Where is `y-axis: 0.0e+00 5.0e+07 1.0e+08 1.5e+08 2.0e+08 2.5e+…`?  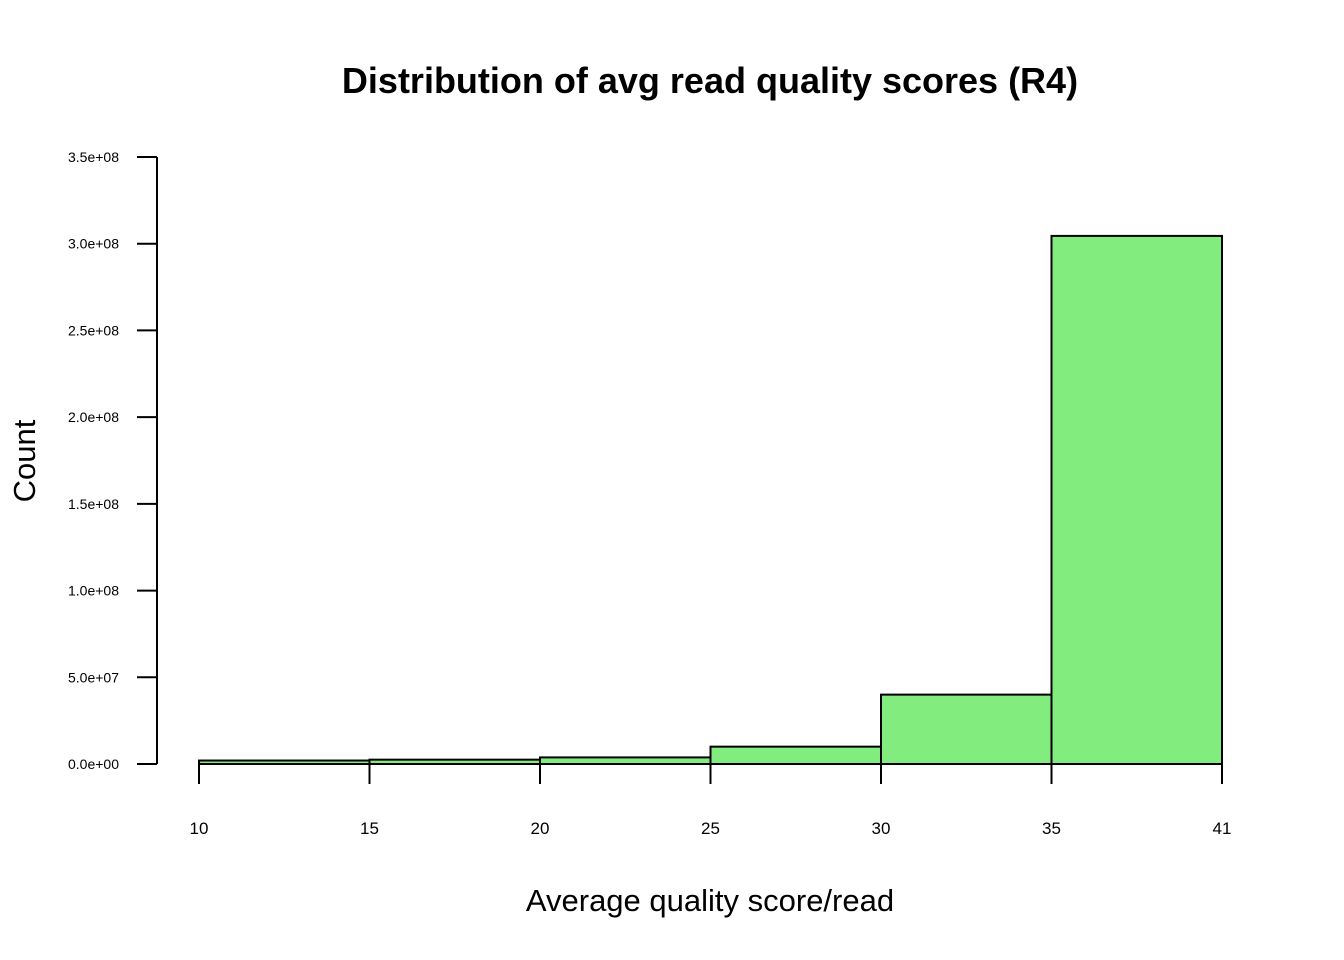 y-axis: 0.0e+00 5.0e+07 1.0e+08 1.5e+08 2.0e+08 2.5e+… is located at coordinates (113, 460).